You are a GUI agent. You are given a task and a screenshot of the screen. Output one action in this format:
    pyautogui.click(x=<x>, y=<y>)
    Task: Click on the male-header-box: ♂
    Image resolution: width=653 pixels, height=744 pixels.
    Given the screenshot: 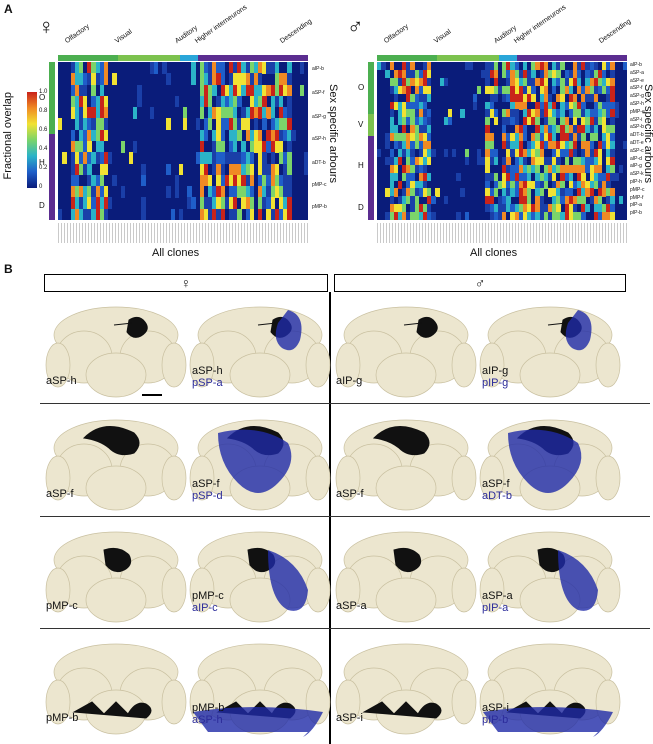 What is the action you would take?
    pyautogui.click(x=480, y=283)
    